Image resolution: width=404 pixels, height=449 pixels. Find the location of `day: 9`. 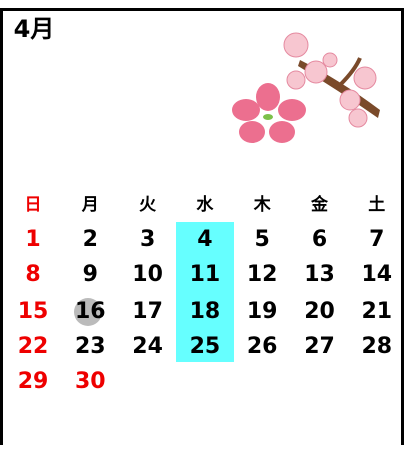

day: 9 is located at coordinates (90, 274).